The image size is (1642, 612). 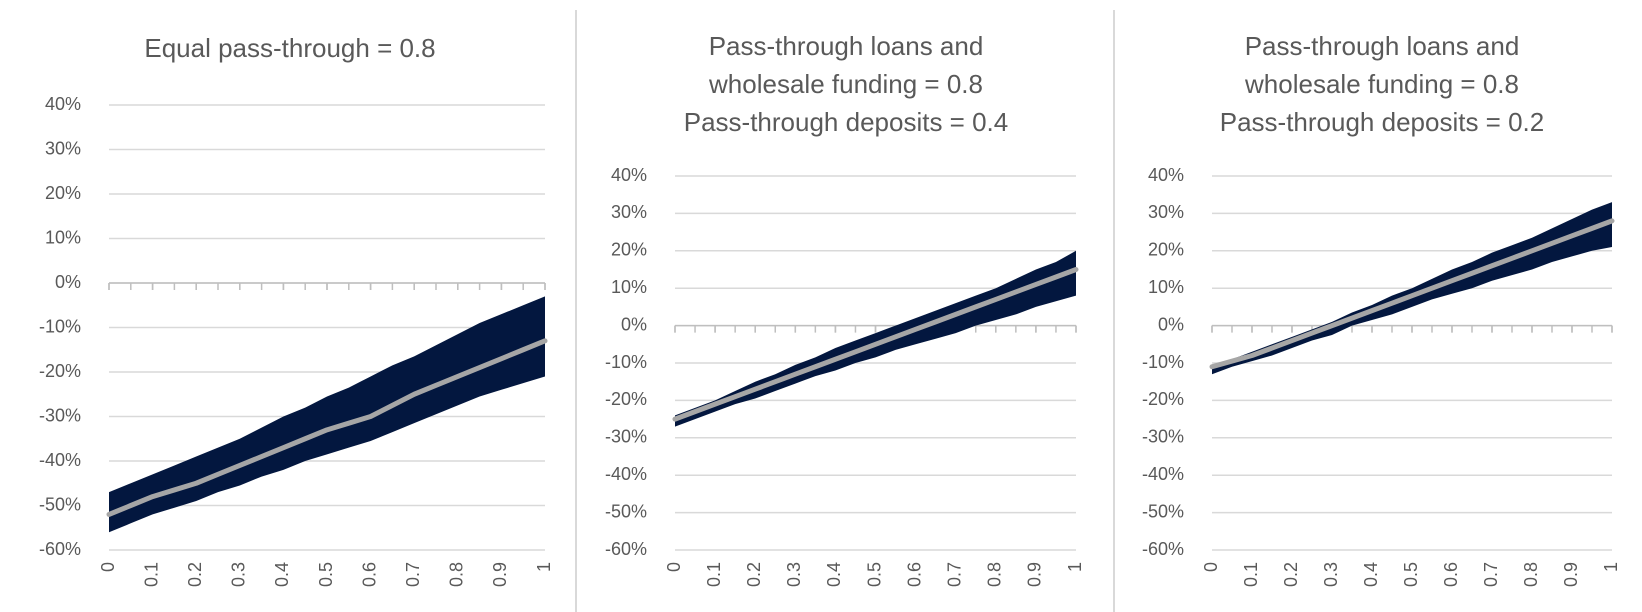 I want to click on confidence-band, so click(x=327, y=414).